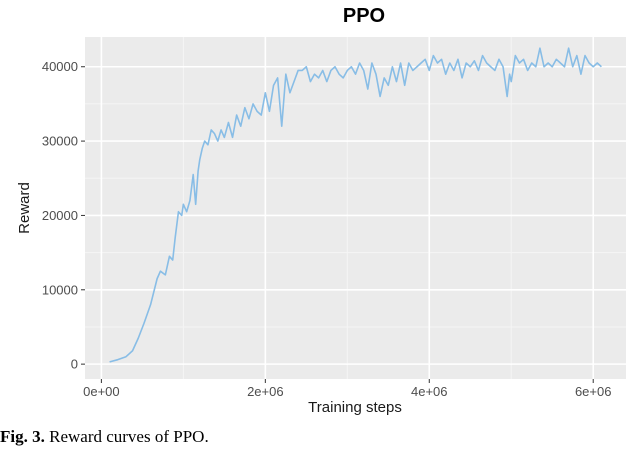  I want to click on y-axis-title: Reward, so click(24, 208).